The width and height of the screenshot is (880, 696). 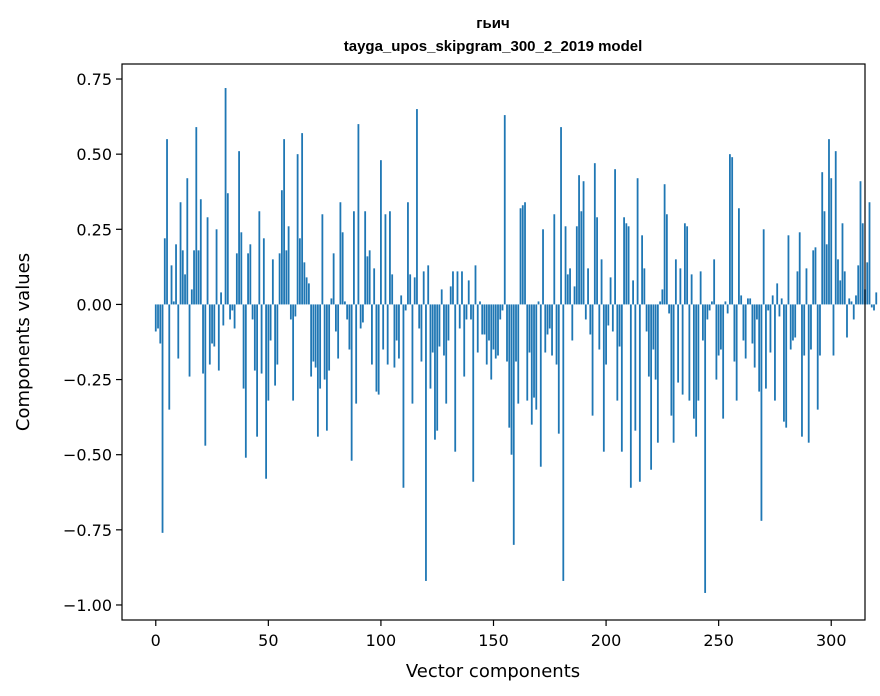 I want to click on x-tick-label: 250, so click(x=718, y=640).